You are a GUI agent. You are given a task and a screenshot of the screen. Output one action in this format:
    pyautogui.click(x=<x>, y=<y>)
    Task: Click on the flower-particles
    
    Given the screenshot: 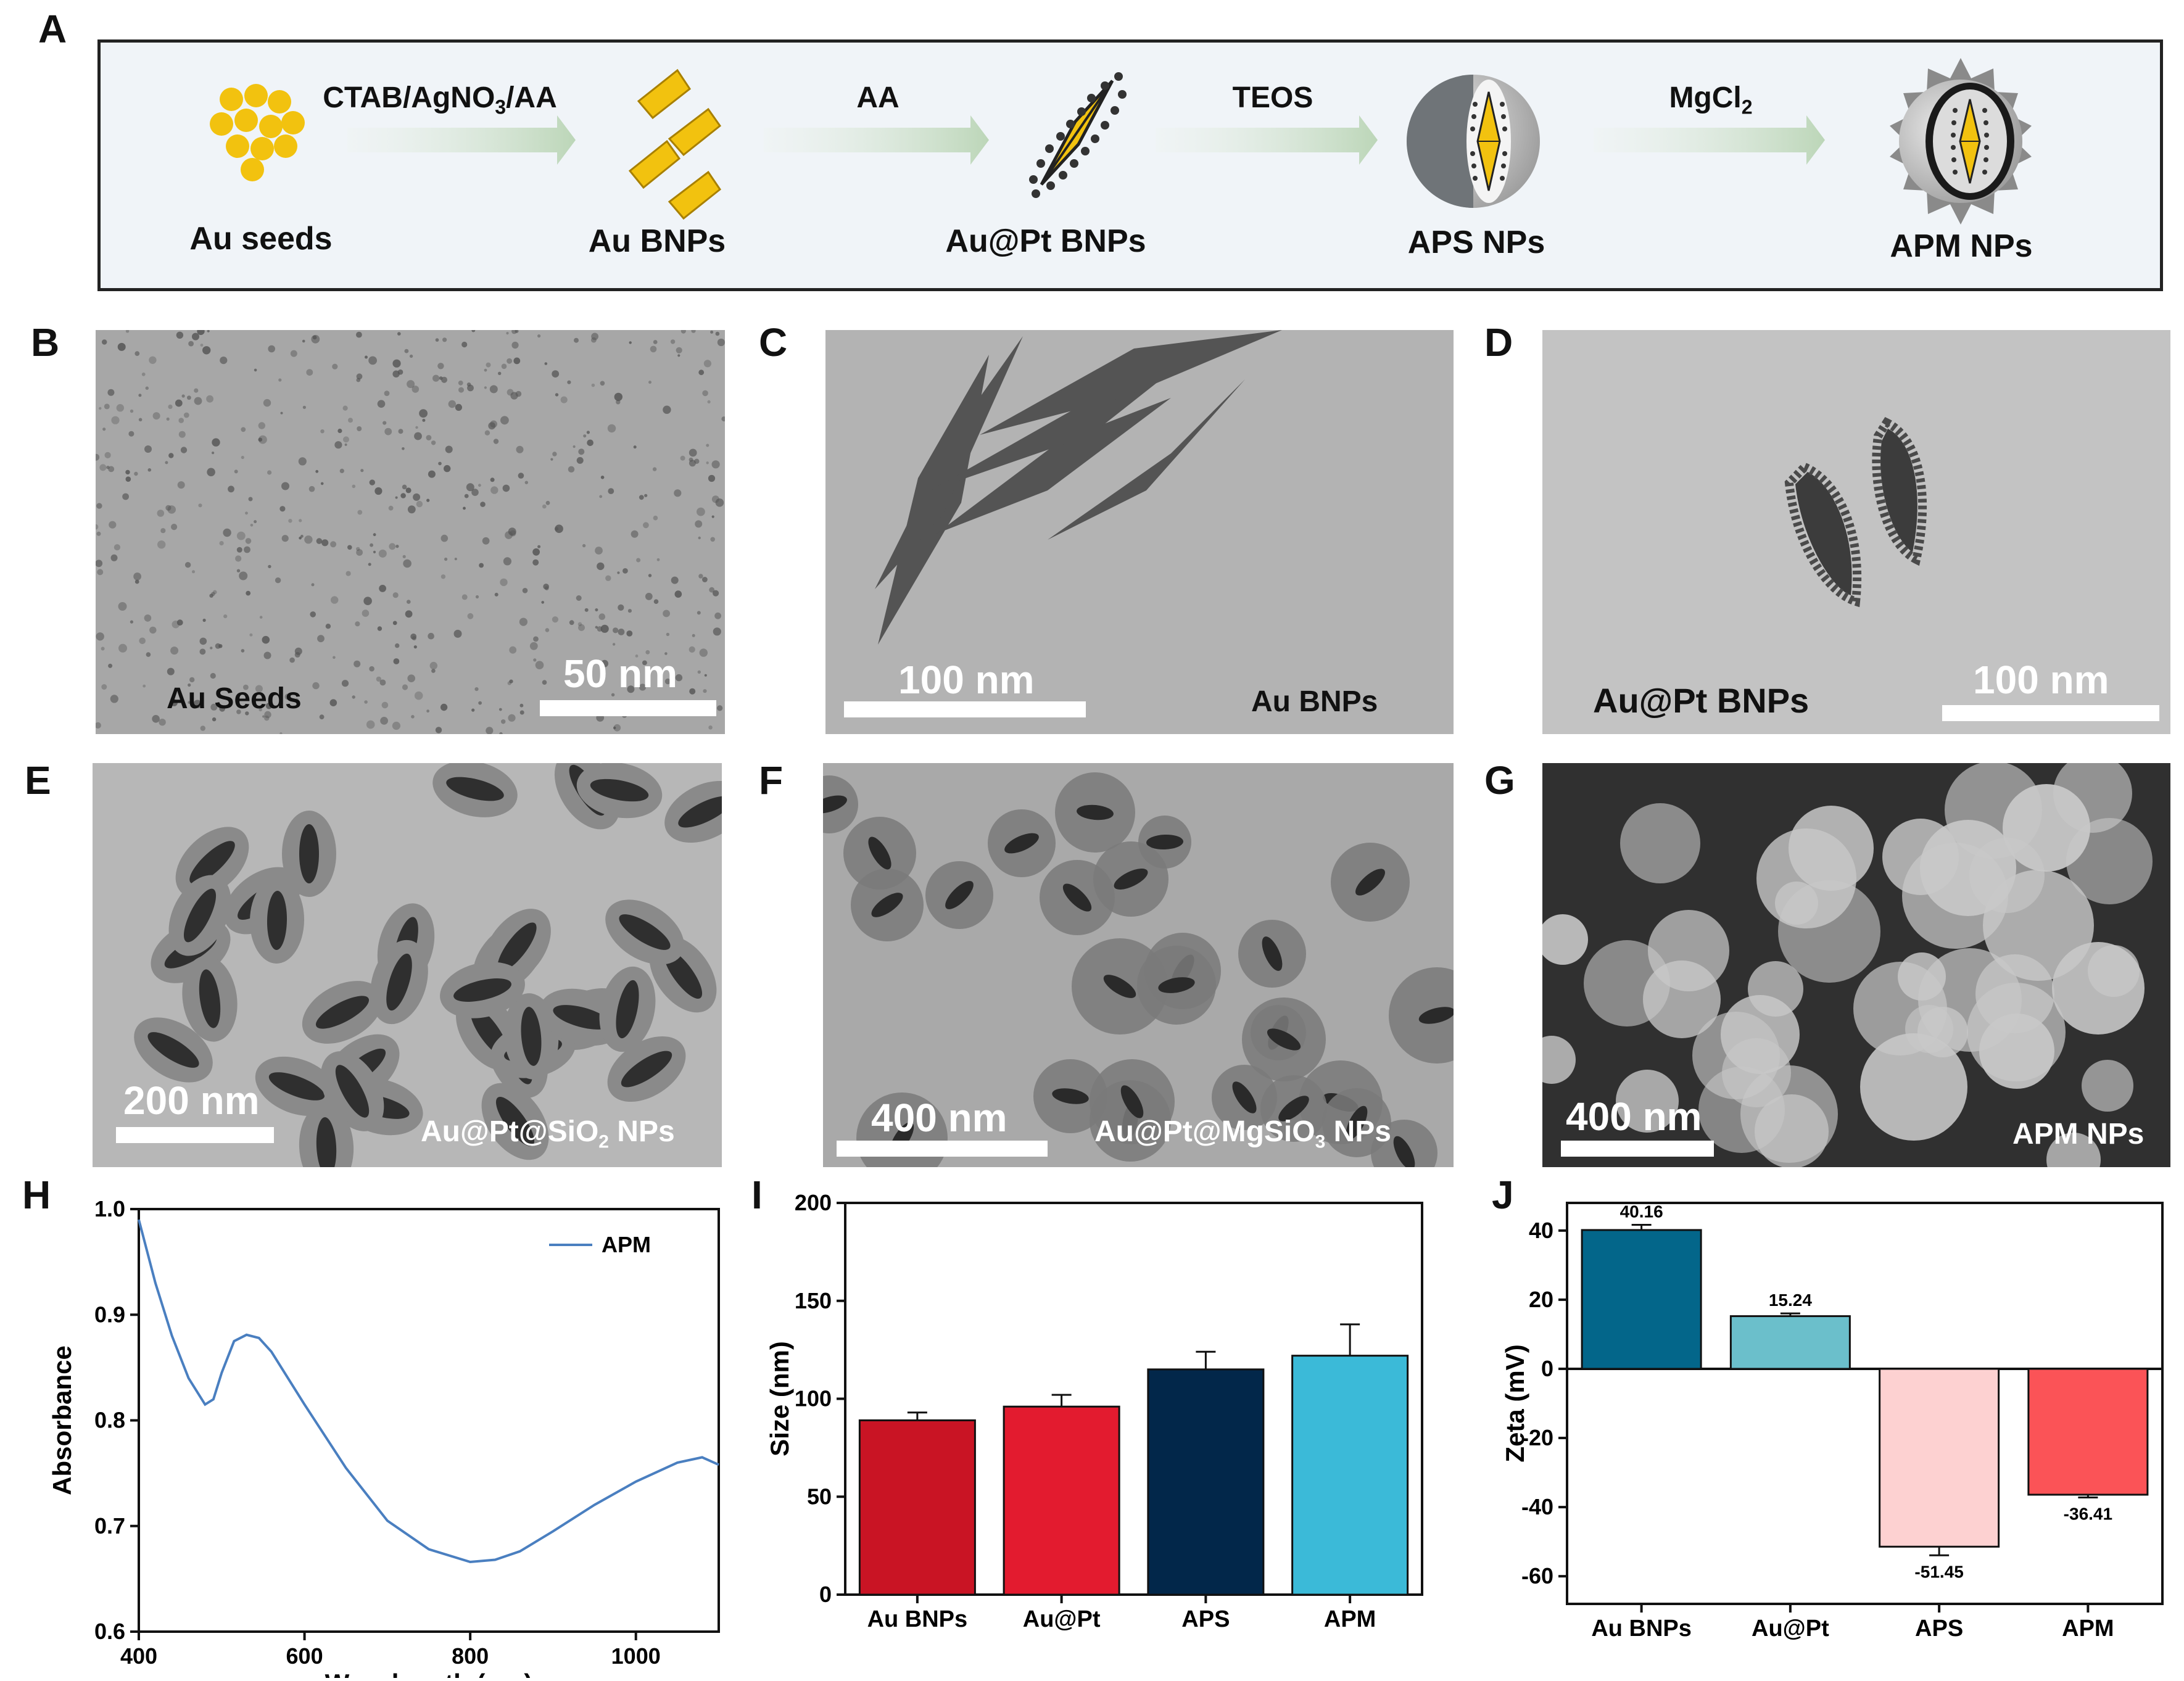 What is the action you would take?
    pyautogui.click(x=1139, y=969)
    